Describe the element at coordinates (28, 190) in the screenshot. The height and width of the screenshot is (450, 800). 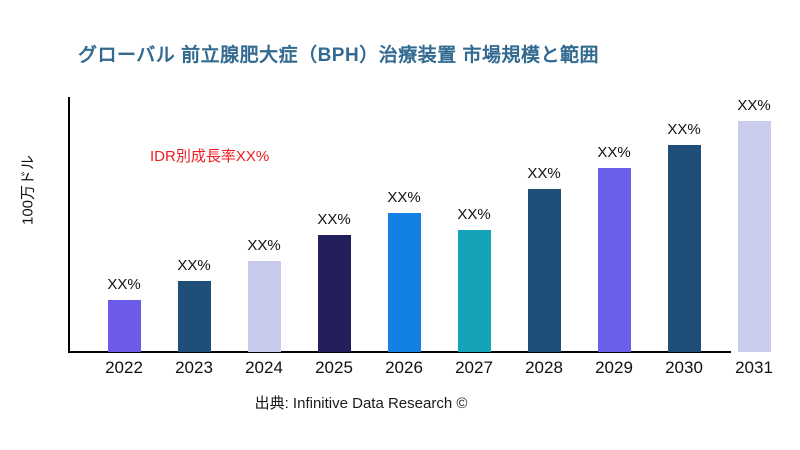
I see `y-axis-label: 100万ドル` at that location.